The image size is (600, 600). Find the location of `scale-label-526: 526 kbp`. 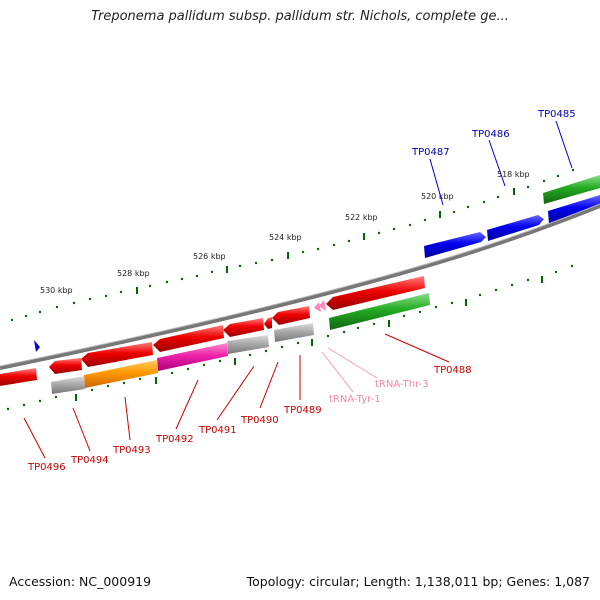

scale-label-526: 526 kbp is located at coordinates (209, 256).